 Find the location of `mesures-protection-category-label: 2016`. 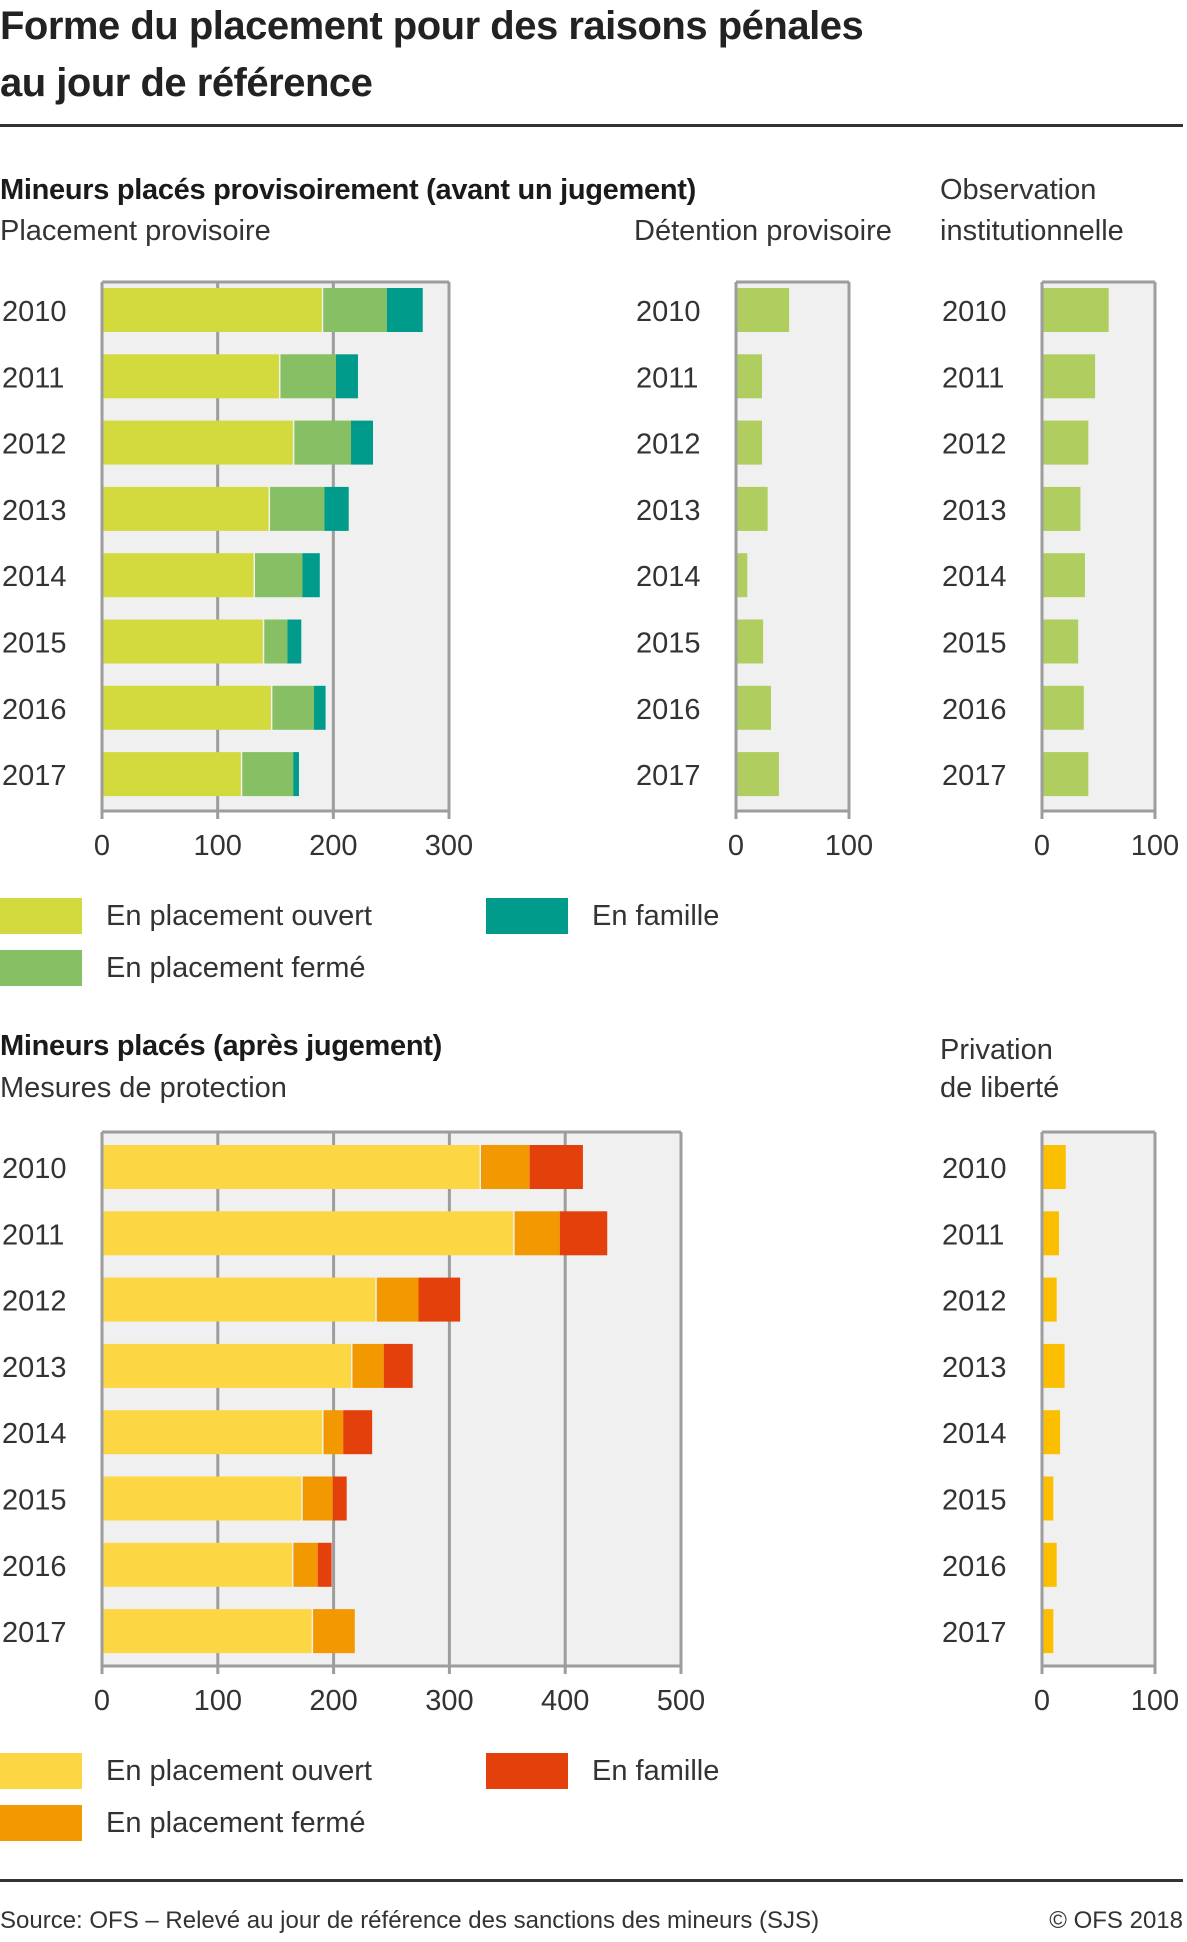

mesures-protection-category-label: 2016 is located at coordinates (34, 1567).